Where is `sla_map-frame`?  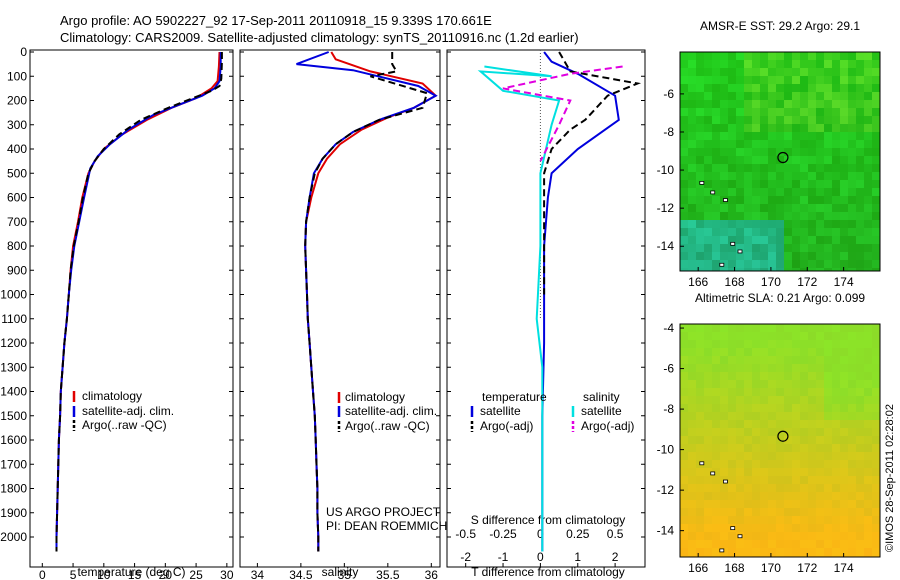 sla_map-frame is located at coordinates (780, 440).